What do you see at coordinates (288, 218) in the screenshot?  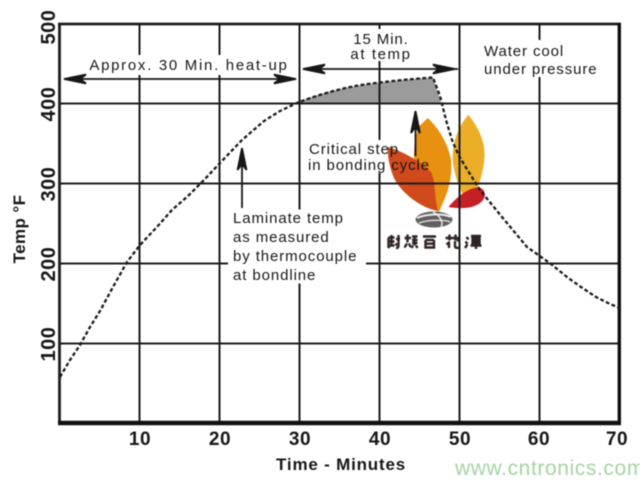 I see `svg-text: Laminate temp` at bounding box center [288, 218].